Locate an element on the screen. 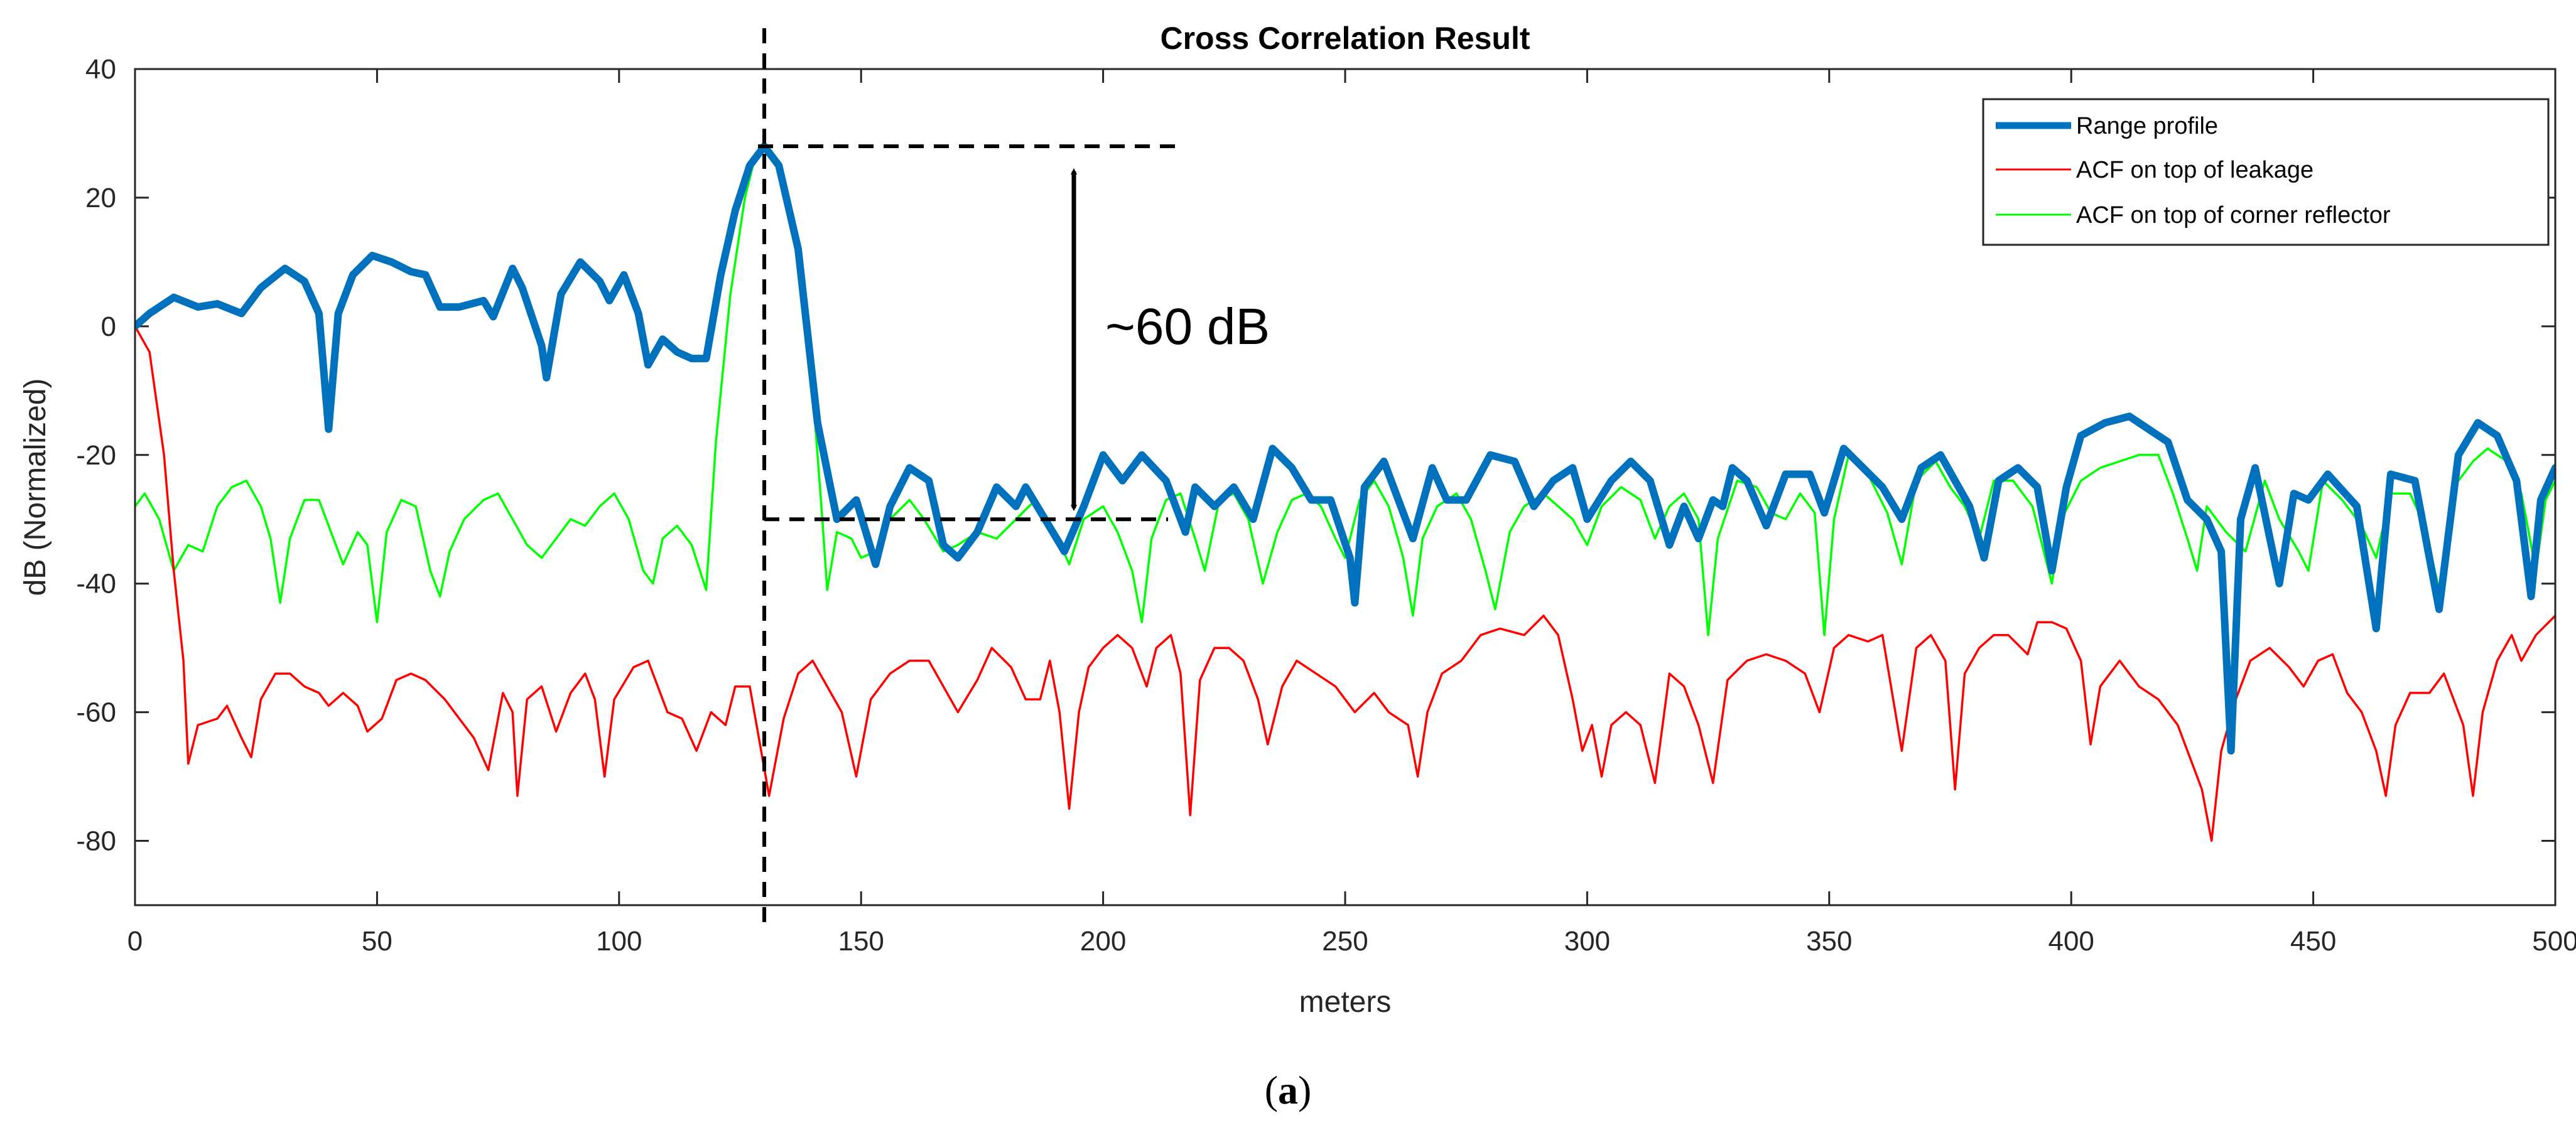 The image size is (2576, 1128). y-tick-label: -80 is located at coordinates (96, 842).